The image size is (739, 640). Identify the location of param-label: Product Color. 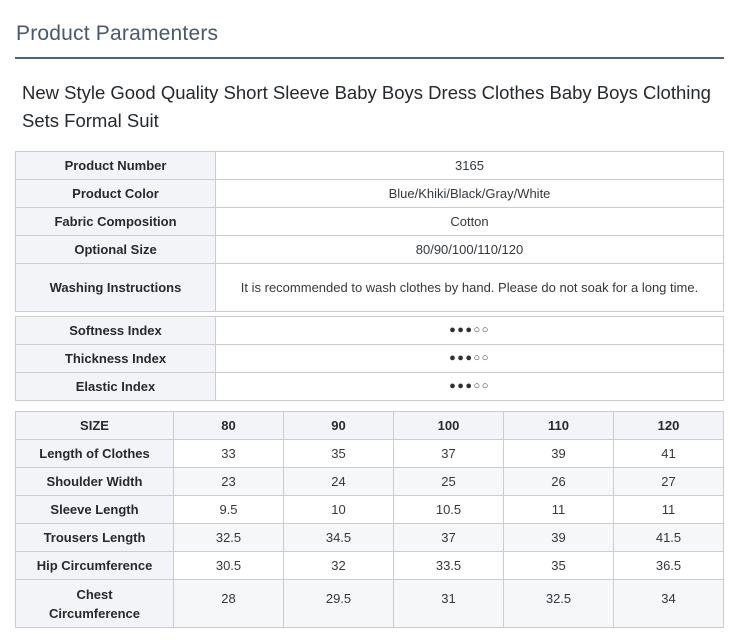
(115, 193).